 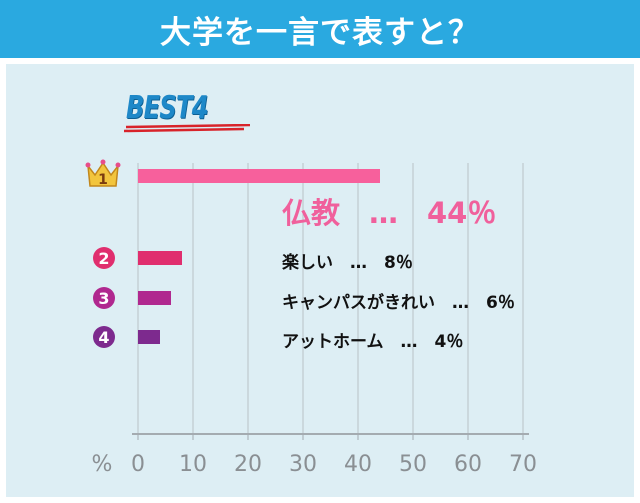 I want to click on rank-number: 4, so click(x=103, y=337).